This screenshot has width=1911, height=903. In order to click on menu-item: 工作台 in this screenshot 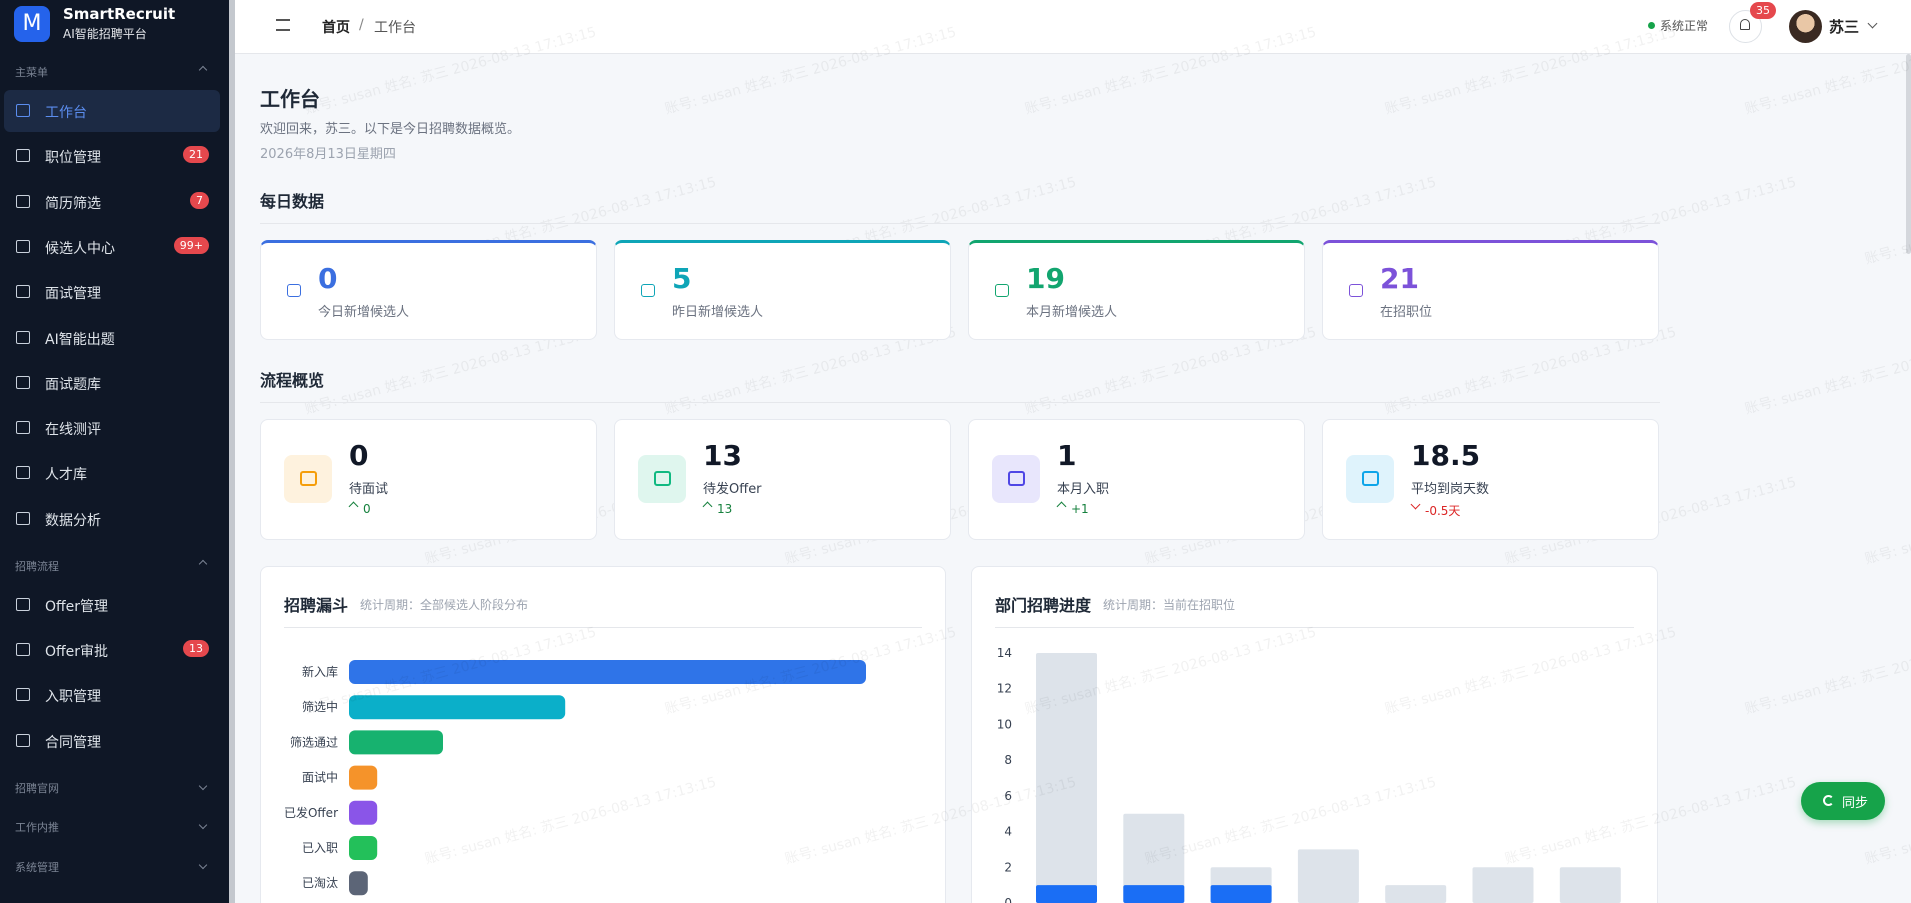, I will do `click(66, 113)`.